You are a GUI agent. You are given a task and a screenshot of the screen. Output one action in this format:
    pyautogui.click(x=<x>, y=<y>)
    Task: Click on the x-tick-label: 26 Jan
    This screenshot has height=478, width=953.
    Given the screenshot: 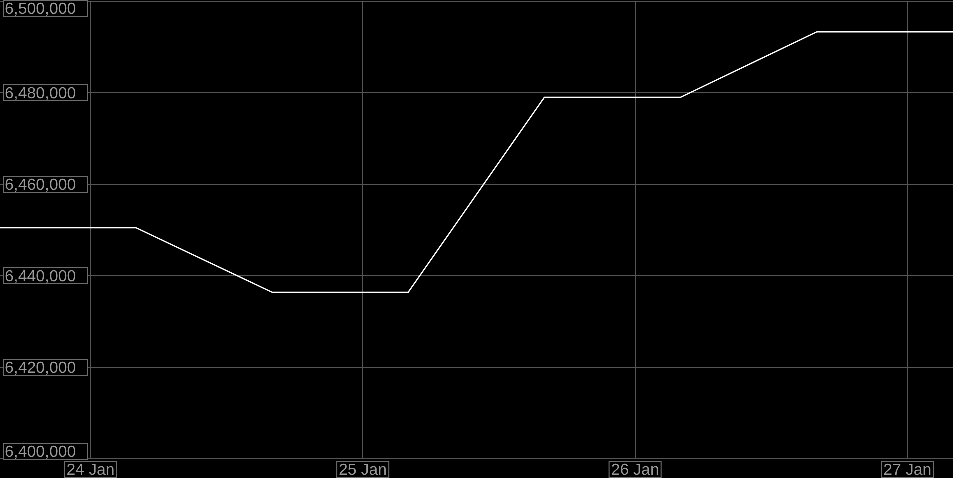 What is the action you would take?
    pyautogui.click(x=635, y=470)
    